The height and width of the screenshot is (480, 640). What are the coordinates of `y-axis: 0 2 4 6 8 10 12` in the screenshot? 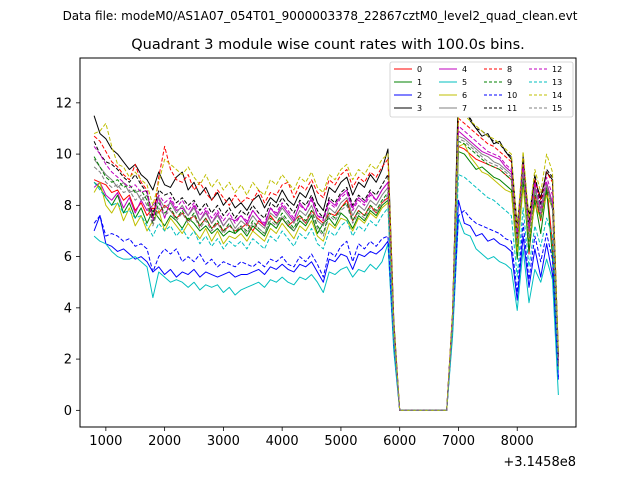 It's located at (67, 257).